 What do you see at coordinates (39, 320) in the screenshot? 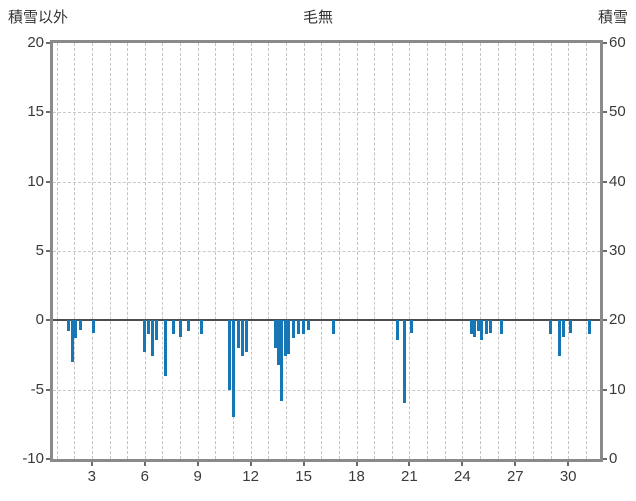
I see `y-left-tick-label: 0` at bounding box center [39, 320].